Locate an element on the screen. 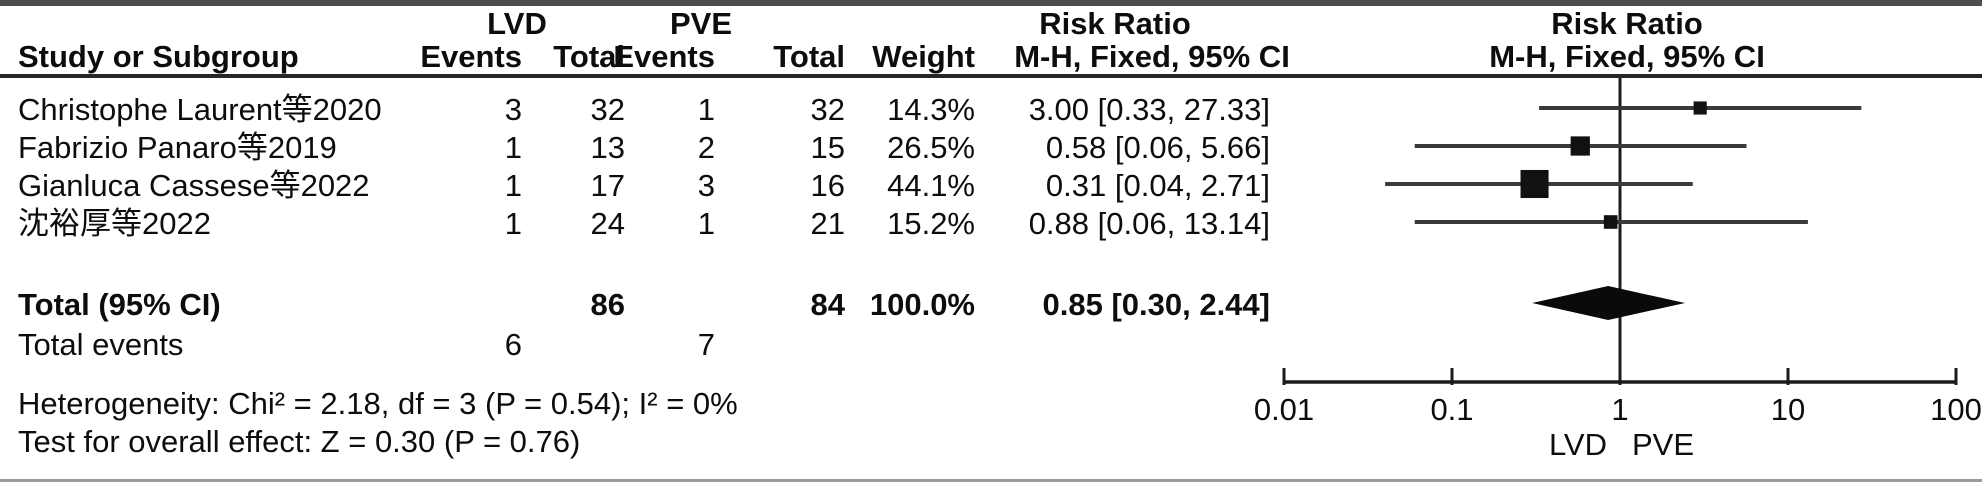 Image resolution: width=1982 pixels, height=484 pixels. col-header-pve-events: Events is located at coordinates (664, 56).